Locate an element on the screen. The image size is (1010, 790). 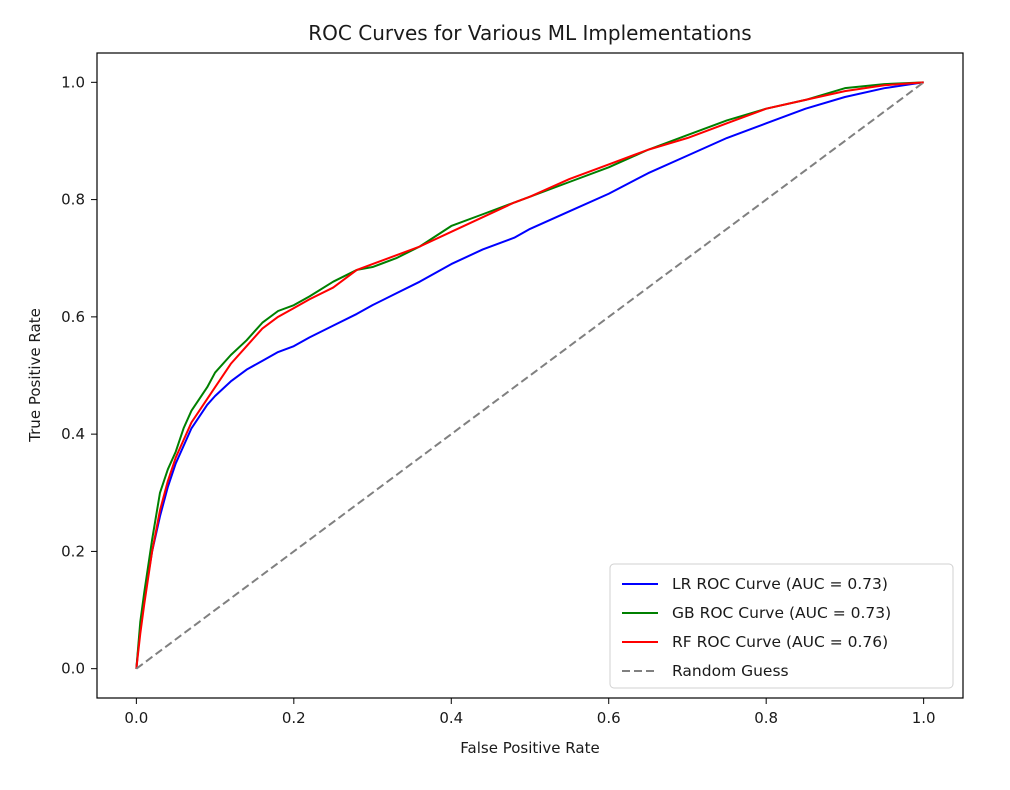
legend-label-4: Random Guess is located at coordinates (730, 671).